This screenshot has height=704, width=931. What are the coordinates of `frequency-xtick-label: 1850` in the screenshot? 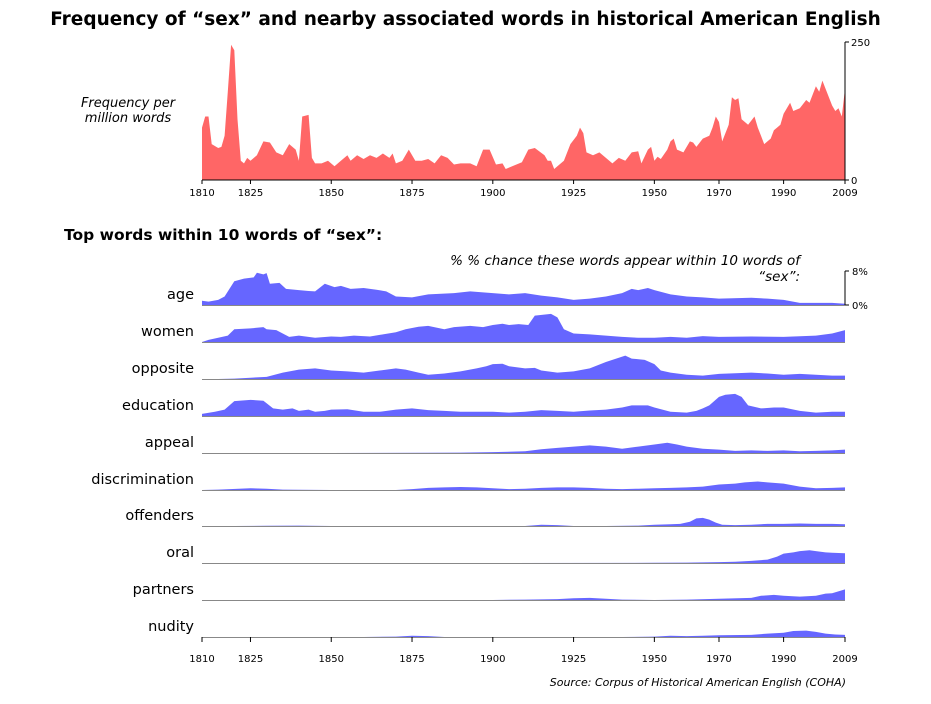 It's located at (331, 193).